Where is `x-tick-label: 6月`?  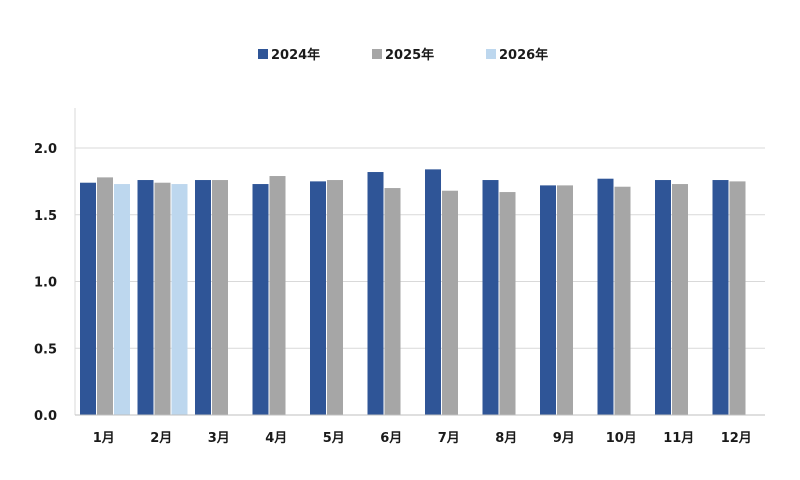 x-tick-label: 6月 is located at coordinates (391, 438).